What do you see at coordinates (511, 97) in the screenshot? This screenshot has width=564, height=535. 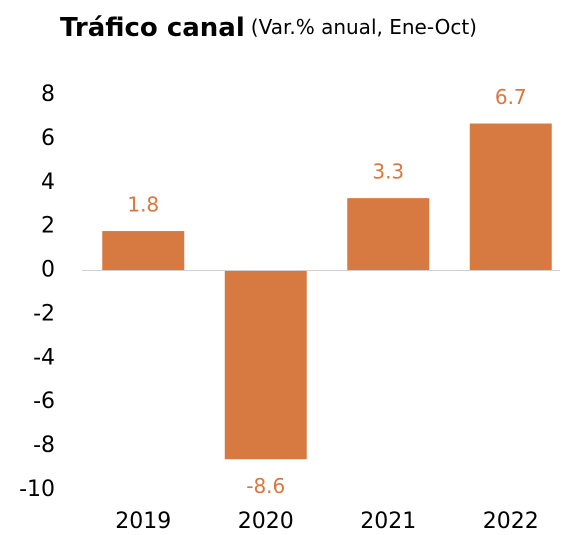 I see `value-label: 6.7` at bounding box center [511, 97].